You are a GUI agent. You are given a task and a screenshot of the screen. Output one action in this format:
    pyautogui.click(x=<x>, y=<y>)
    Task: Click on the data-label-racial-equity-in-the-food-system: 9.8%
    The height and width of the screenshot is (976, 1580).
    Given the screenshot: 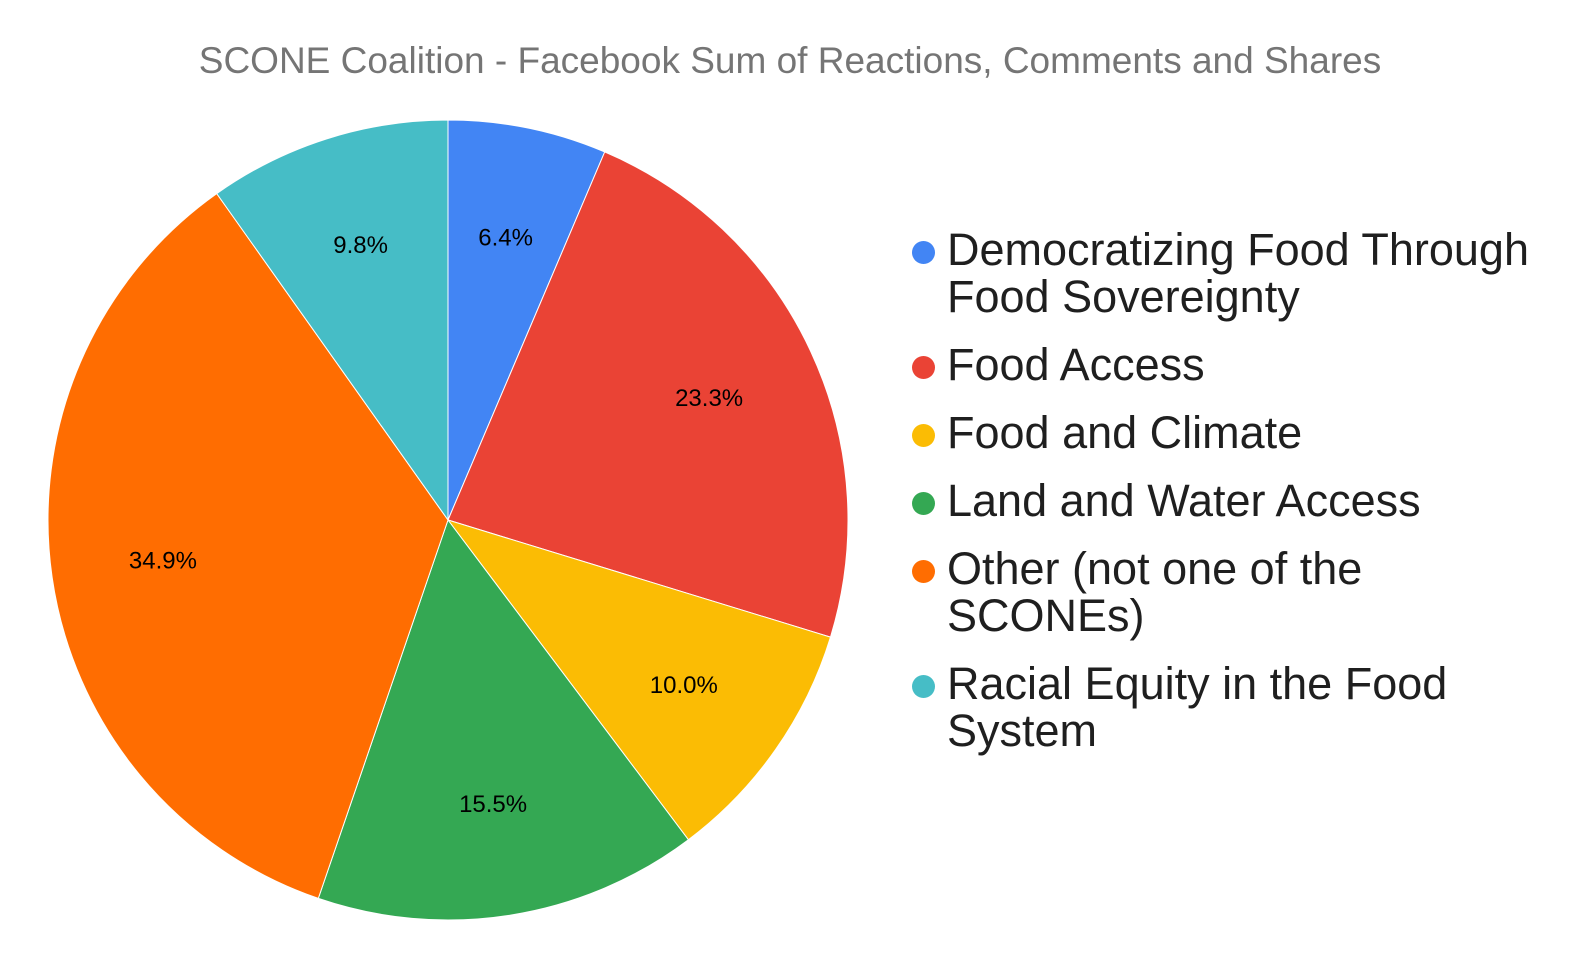 What is the action you would take?
    pyautogui.click(x=360, y=245)
    